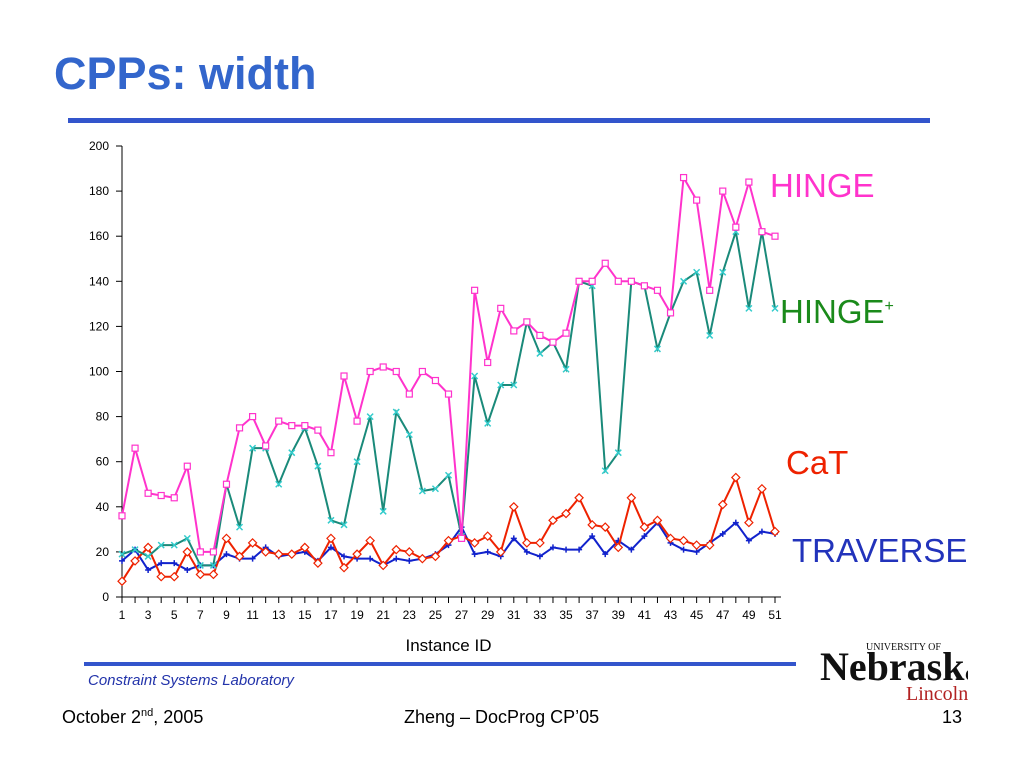 Image resolution: width=1024 pixels, height=768 pixels. Describe the element at coordinates (449, 645) in the screenshot. I see `x-axis-label: Instance ID` at that location.